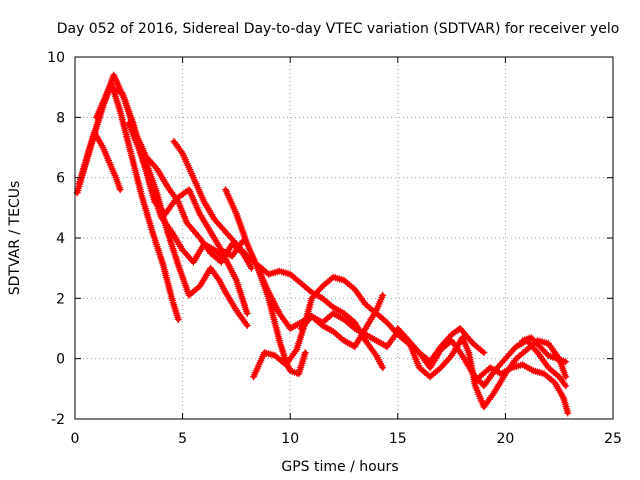  Describe the element at coordinates (15, 238) in the screenshot. I see `y-axis-label: SDTVAR / TECUs` at that location.